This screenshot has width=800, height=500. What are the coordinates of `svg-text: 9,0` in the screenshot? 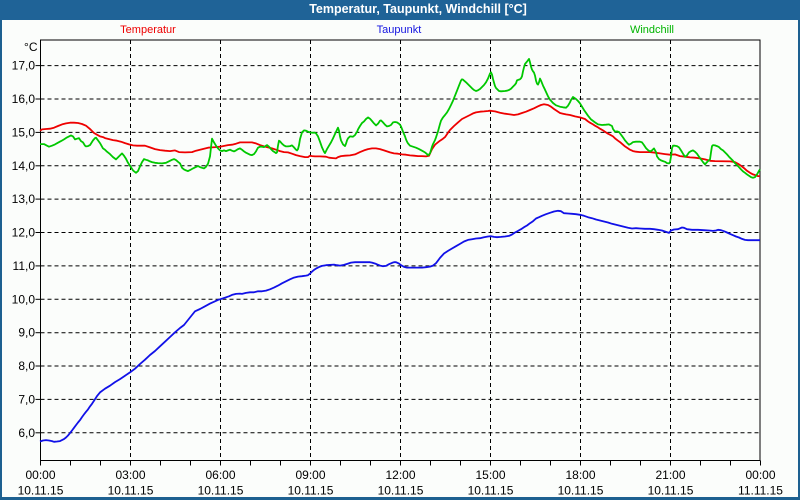 It's located at (26, 333).